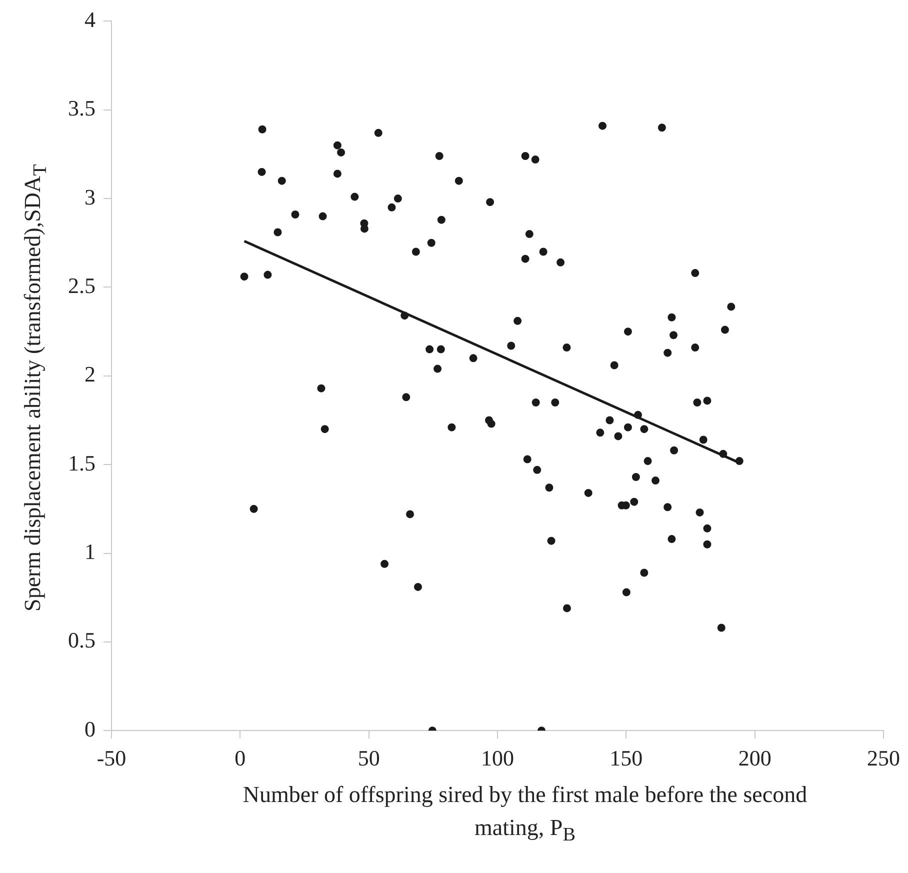 The image size is (908, 873). Describe the element at coordinates (82, 108) in the screenshot. I see `y-tick-label: 3.5` at that location.